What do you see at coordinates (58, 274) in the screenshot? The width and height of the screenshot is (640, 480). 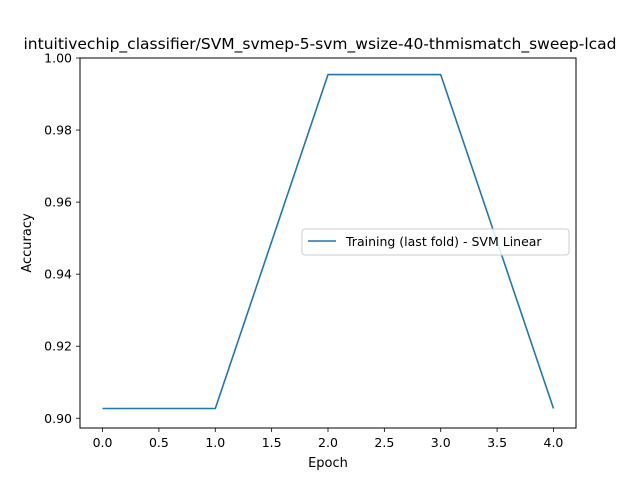 I see `y-tick-label: 0.94` at bounding box center [58, 274].